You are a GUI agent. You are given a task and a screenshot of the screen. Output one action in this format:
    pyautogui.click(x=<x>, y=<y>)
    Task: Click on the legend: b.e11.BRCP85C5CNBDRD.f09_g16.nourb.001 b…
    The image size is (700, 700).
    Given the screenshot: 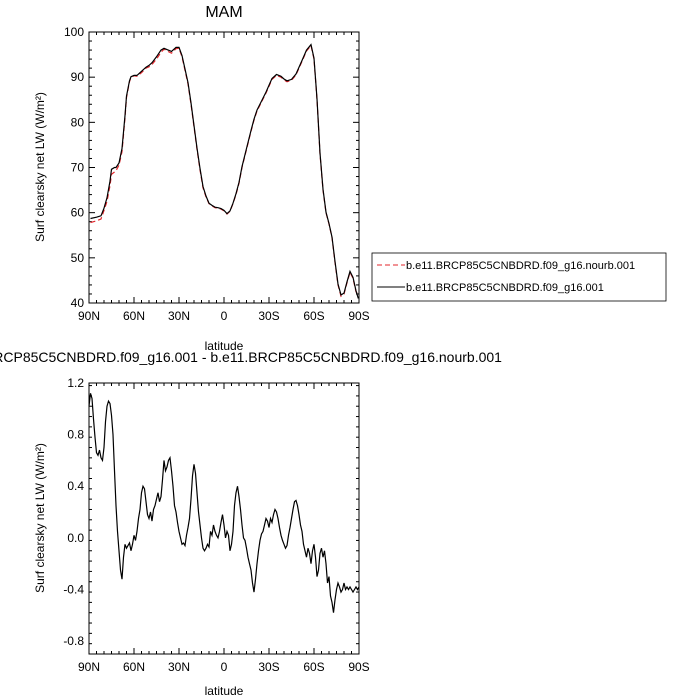 What is the action you would take?
    pyautogui.click(x=519, y=277)
    